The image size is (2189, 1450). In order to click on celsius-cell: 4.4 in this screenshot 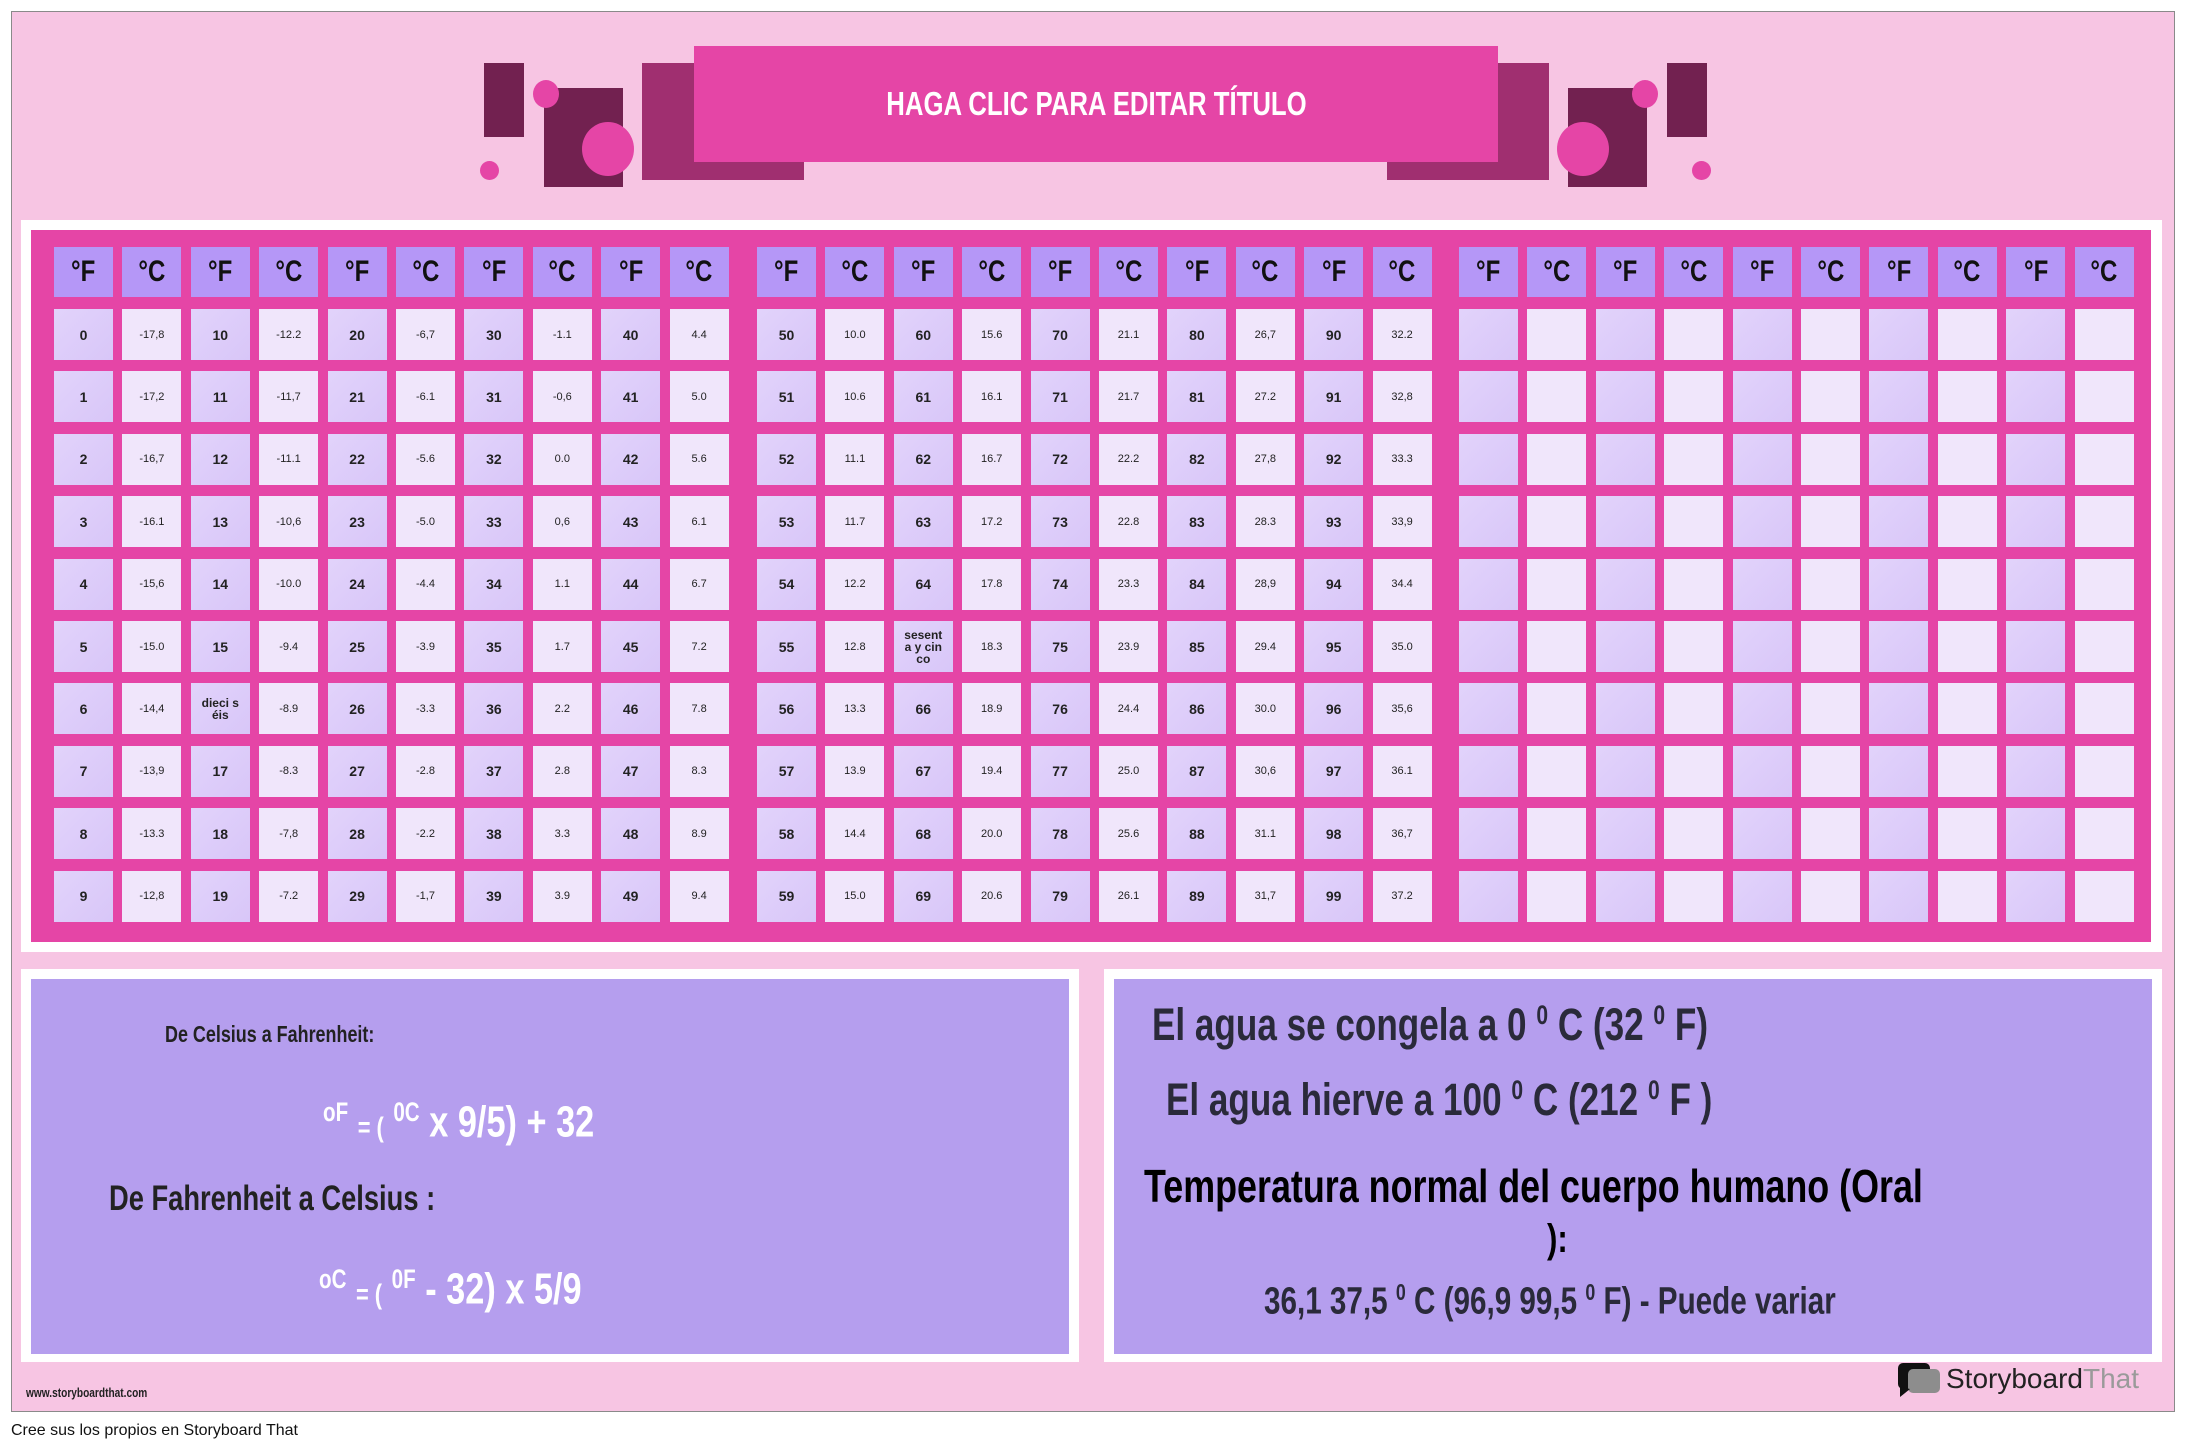, I will do `click(699, 334)`.